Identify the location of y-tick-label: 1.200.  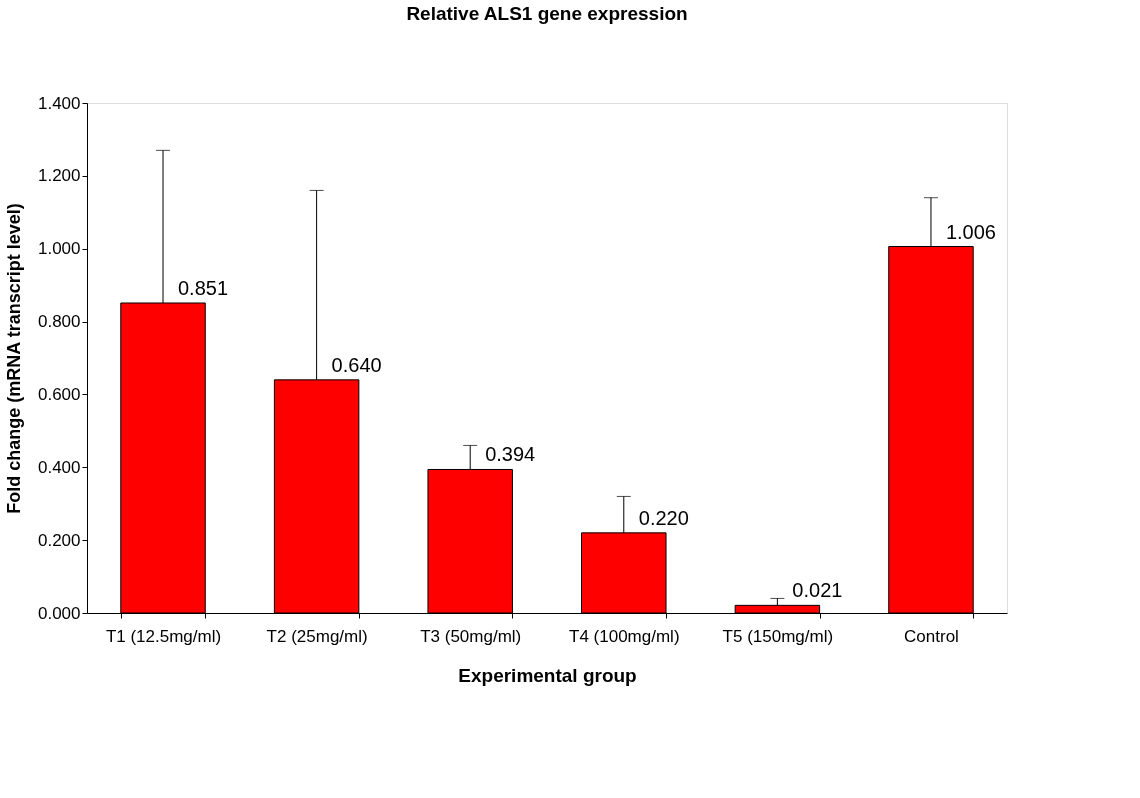
(59, 176).